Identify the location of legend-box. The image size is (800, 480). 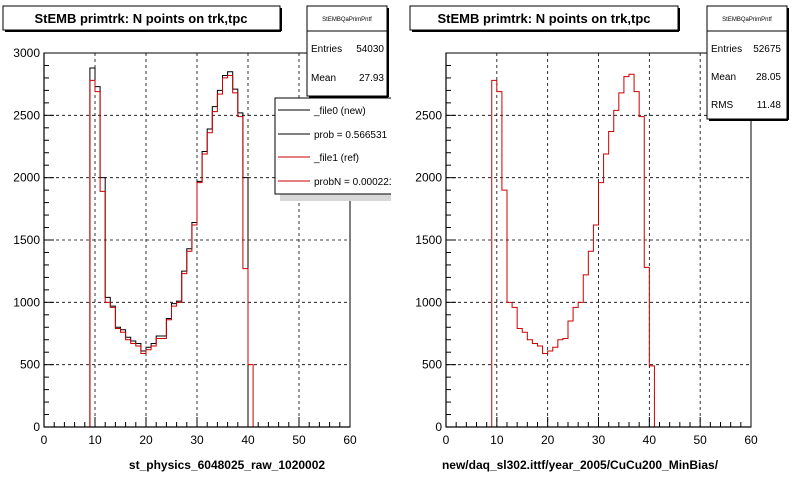
(332, 146).